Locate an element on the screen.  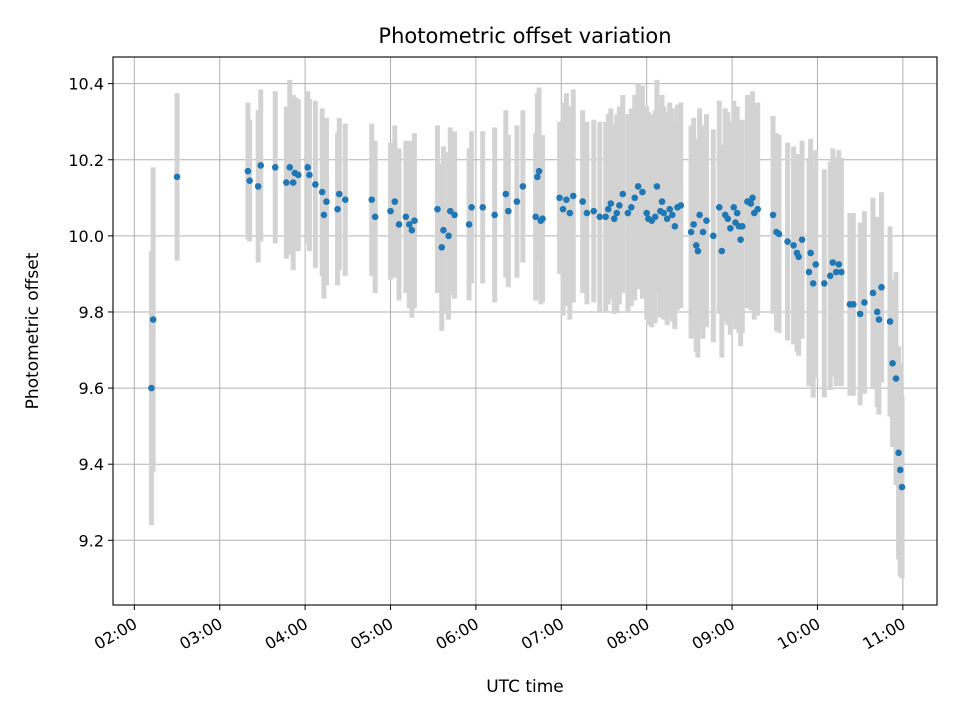
y-tick-label: 9.2 is located at coordinates (91, 540).